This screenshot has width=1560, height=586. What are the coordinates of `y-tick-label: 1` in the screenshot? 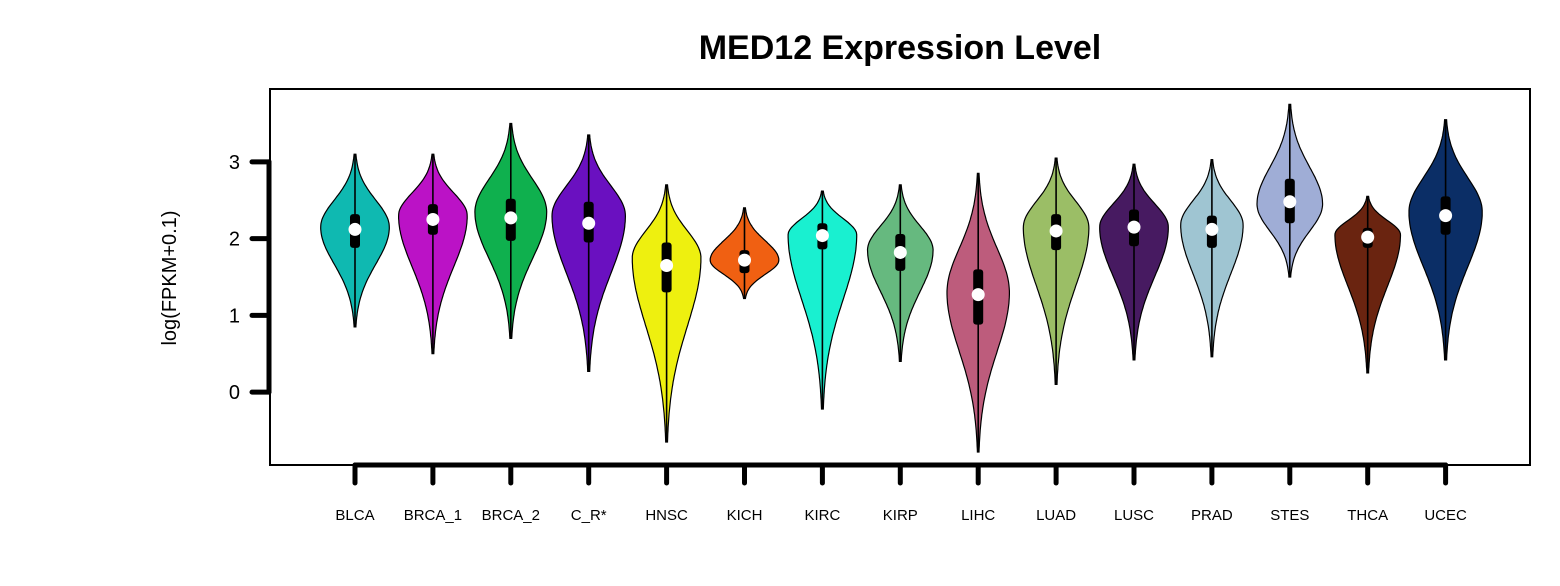 It's located at (234, 316).